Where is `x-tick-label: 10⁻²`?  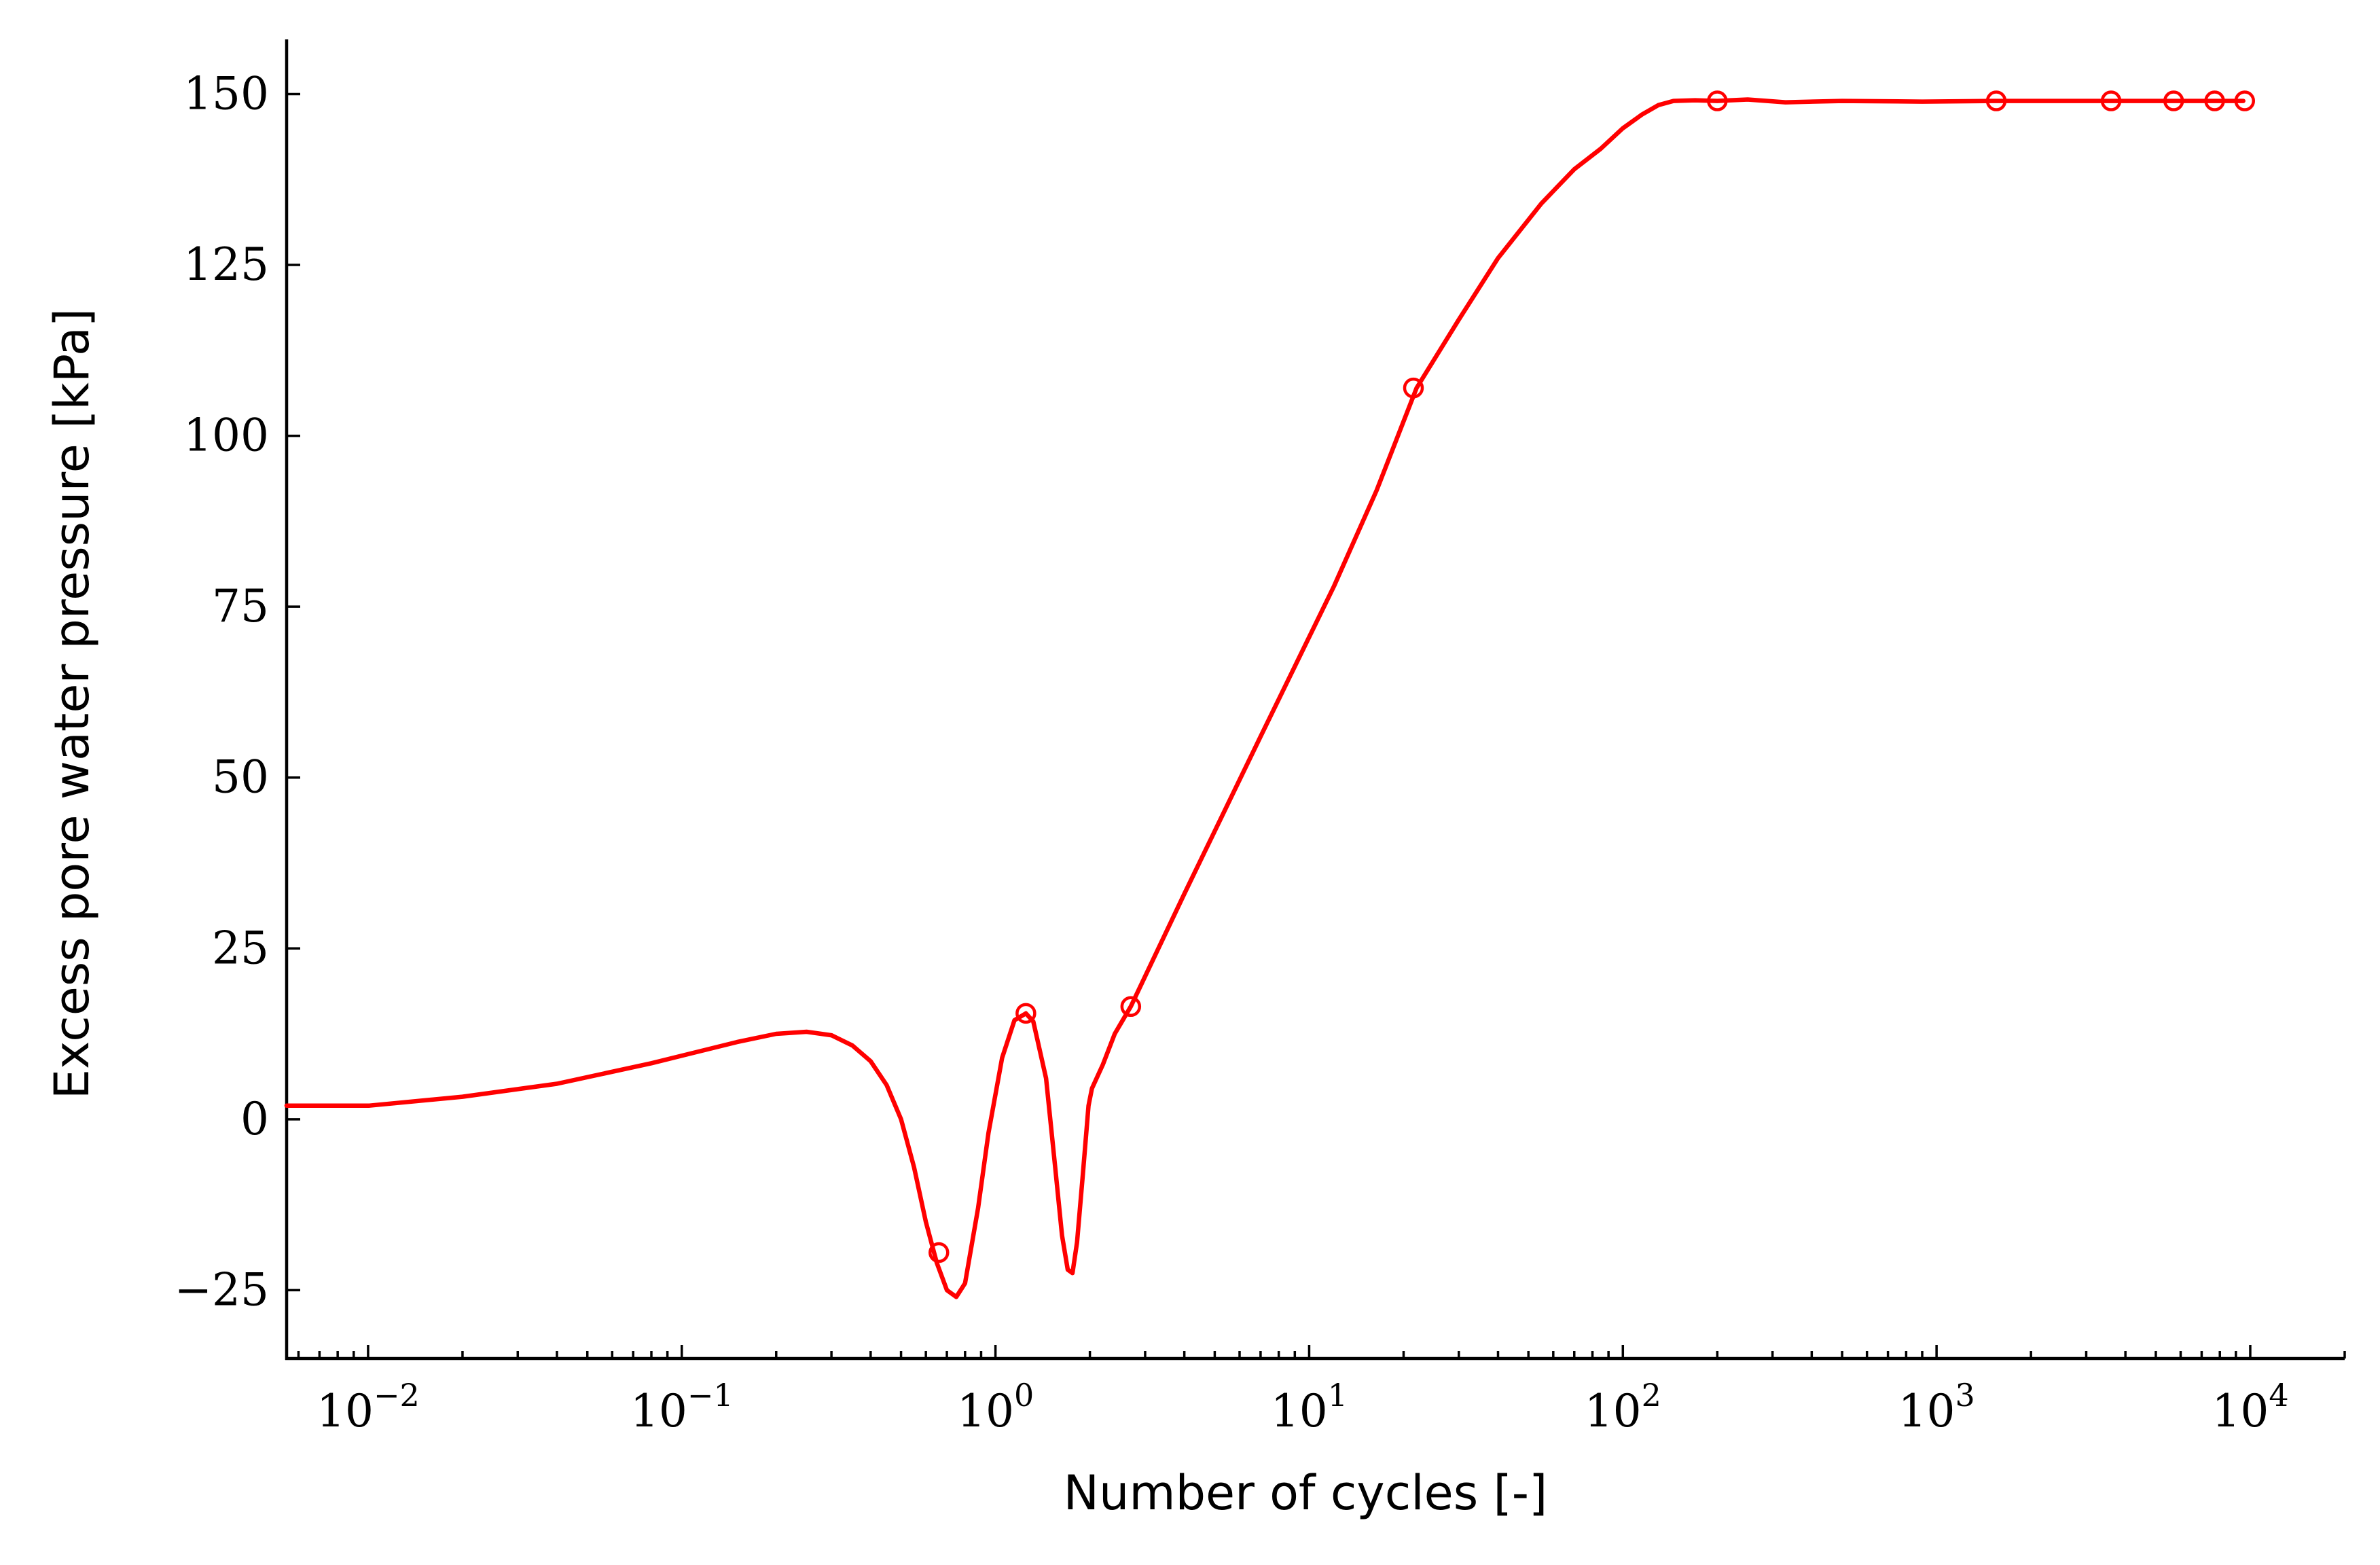 x-tick-label: 10⁻² is located at coordinates (369, 1407).